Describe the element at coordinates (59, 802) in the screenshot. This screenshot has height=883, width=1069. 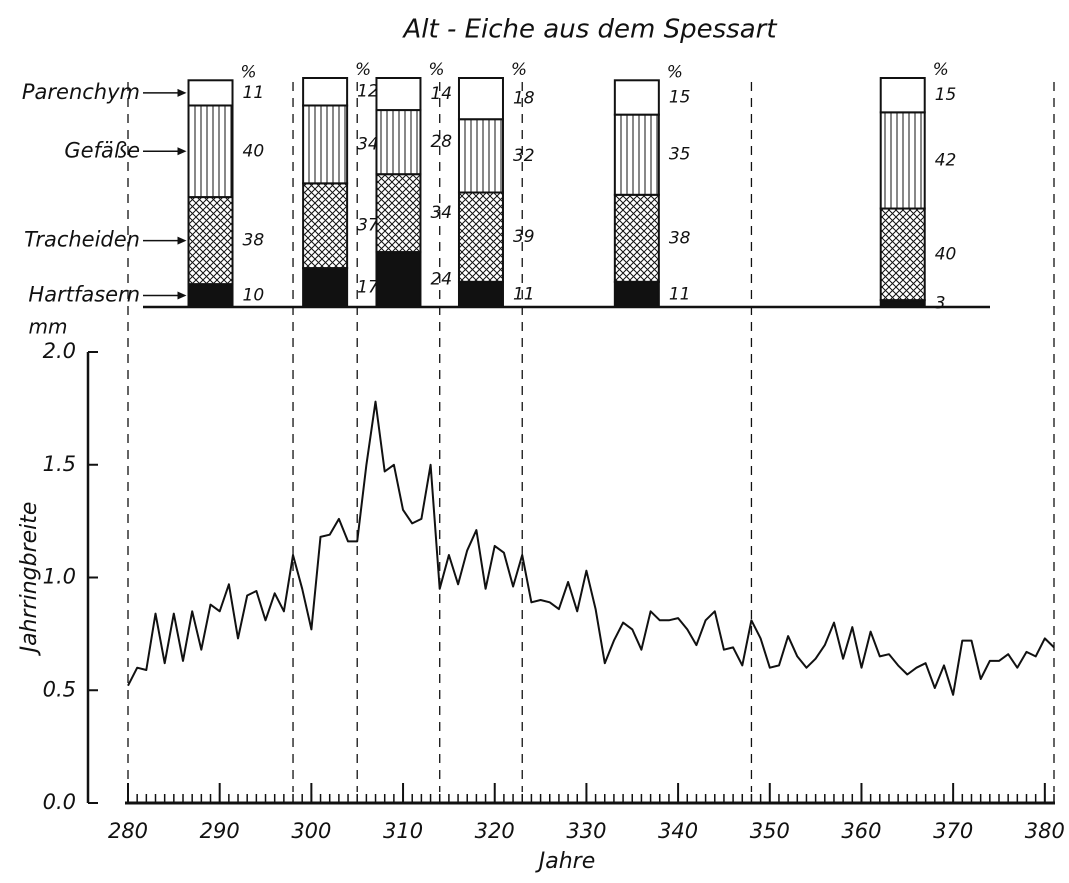
I see `y-tick-label: 0.0` at that location.